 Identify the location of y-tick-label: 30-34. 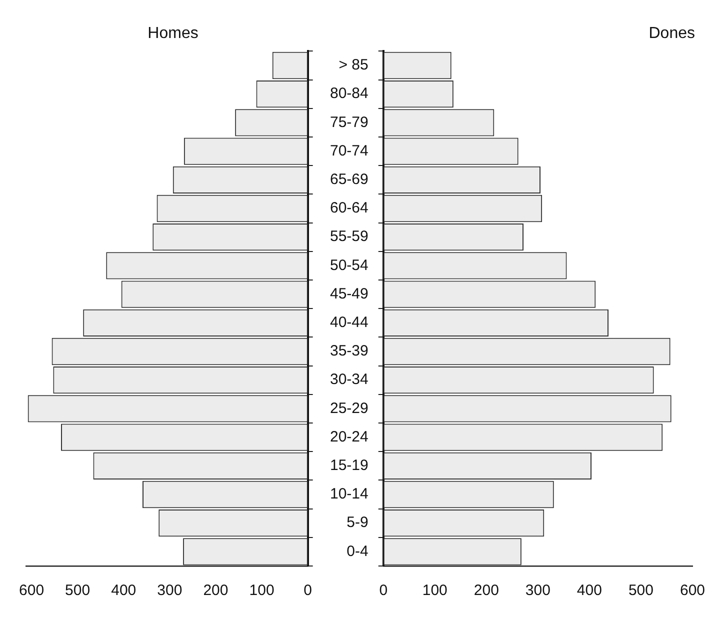
(349, 379).